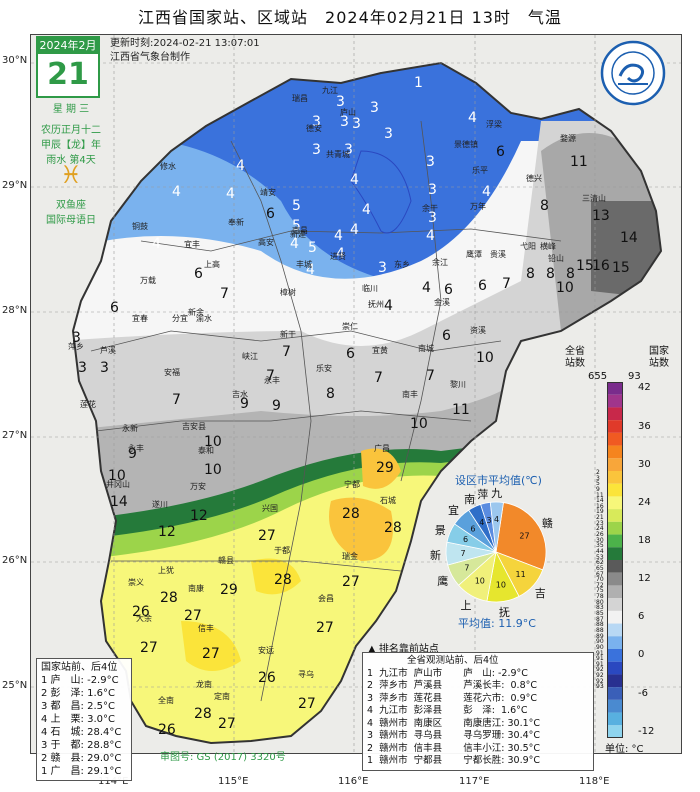 Image resolution: width=700 pixels, height=792 pixels. What do you see at coordinates (528, 246) in the screenshot?
I see `city-label: 弋阳` at bounding box center [528, 246].